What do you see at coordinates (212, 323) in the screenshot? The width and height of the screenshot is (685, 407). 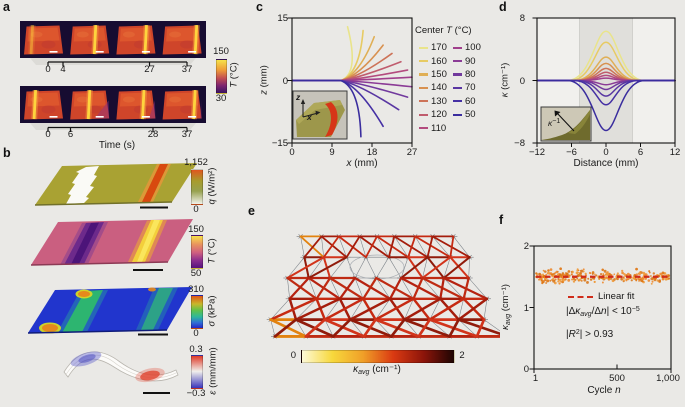 I see `var: σ` at bounding box center [212, 323].